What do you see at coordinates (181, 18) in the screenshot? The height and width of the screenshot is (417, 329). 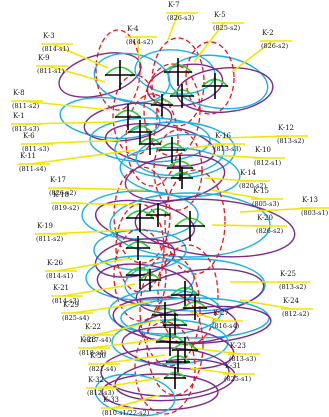 I see `sample-sublabel: (826-s3)` at bounding box center [181, 18].